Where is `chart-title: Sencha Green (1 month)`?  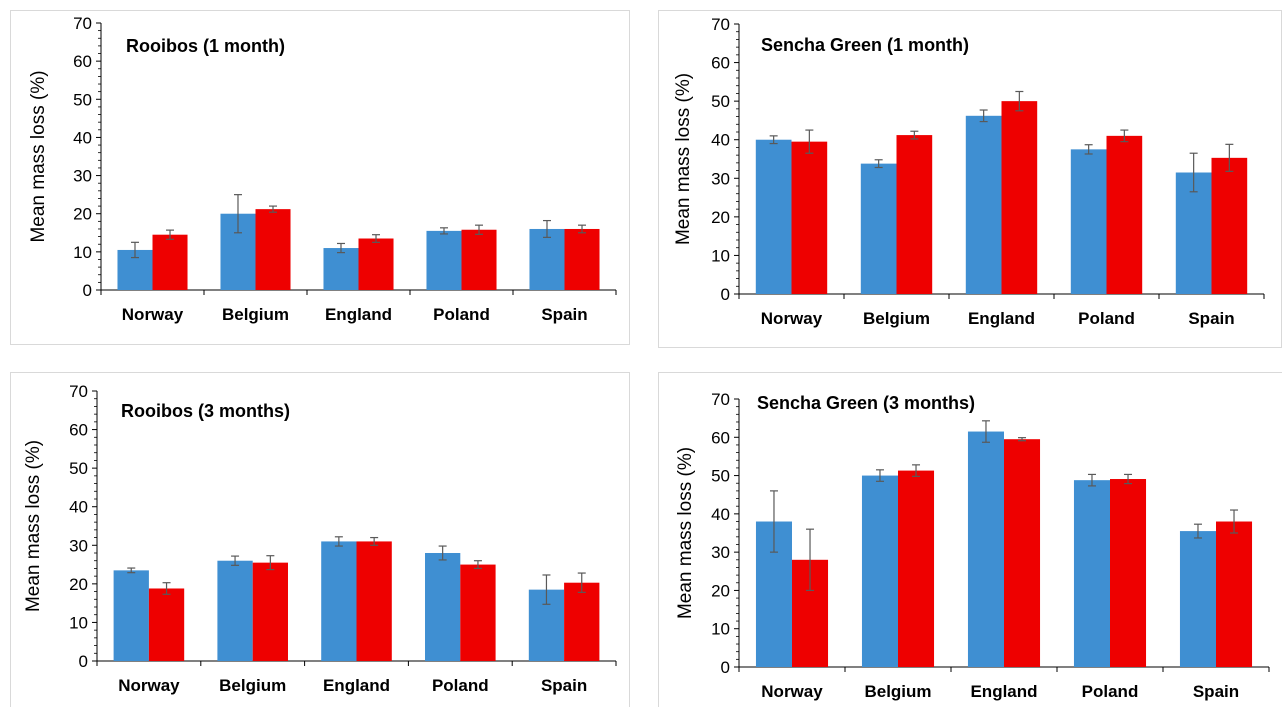
chart-title: Sencha Green (1 month) is located at coordinates (865, 45).